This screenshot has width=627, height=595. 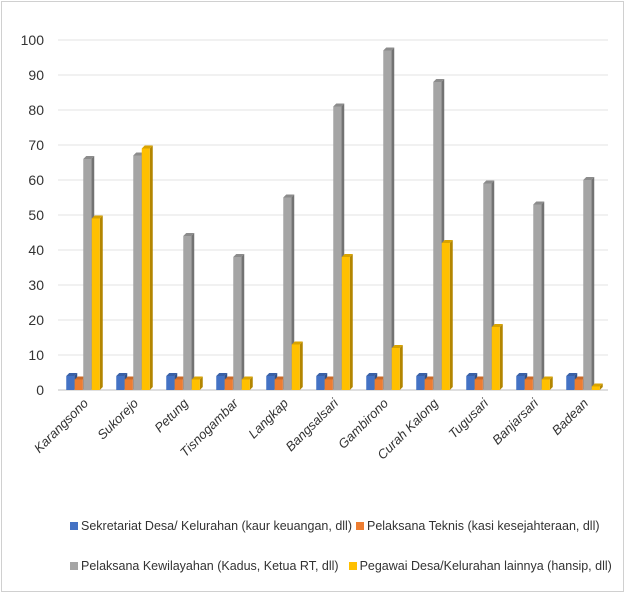 I want to click on x-tick-label: Karangsono, so click(x=61, y=426).